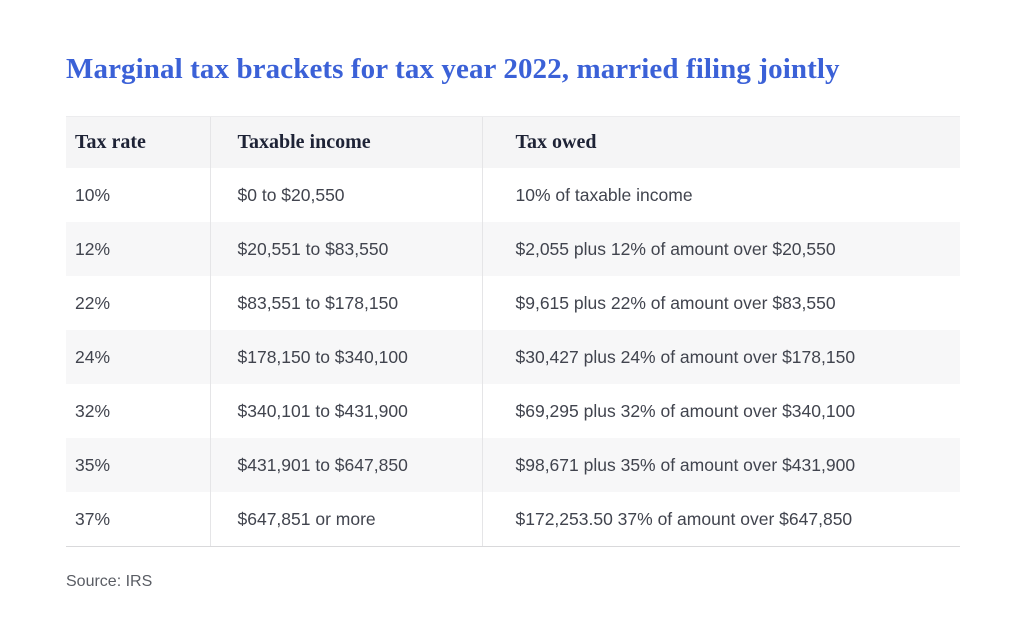 This screenshot has width=1024, height=642. What do you see at coordinates (345, 465) in the screenshot?
I see `table-cell-taxable-income: $431,901 to $647,850` at bounding box center [345, 465].